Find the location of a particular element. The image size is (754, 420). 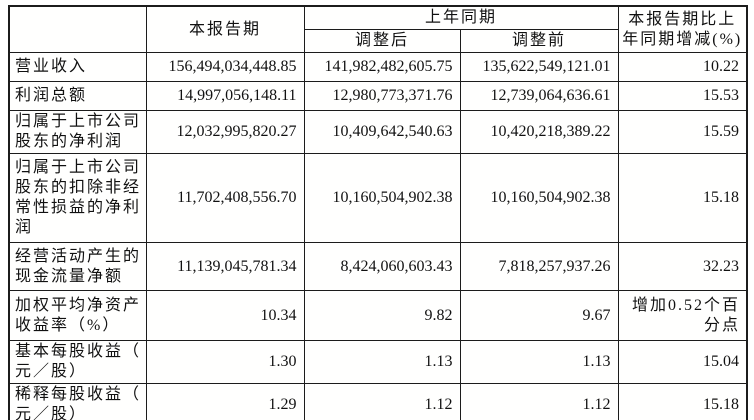

value-current-period: 1.30 is located at coordinates (225, 362).